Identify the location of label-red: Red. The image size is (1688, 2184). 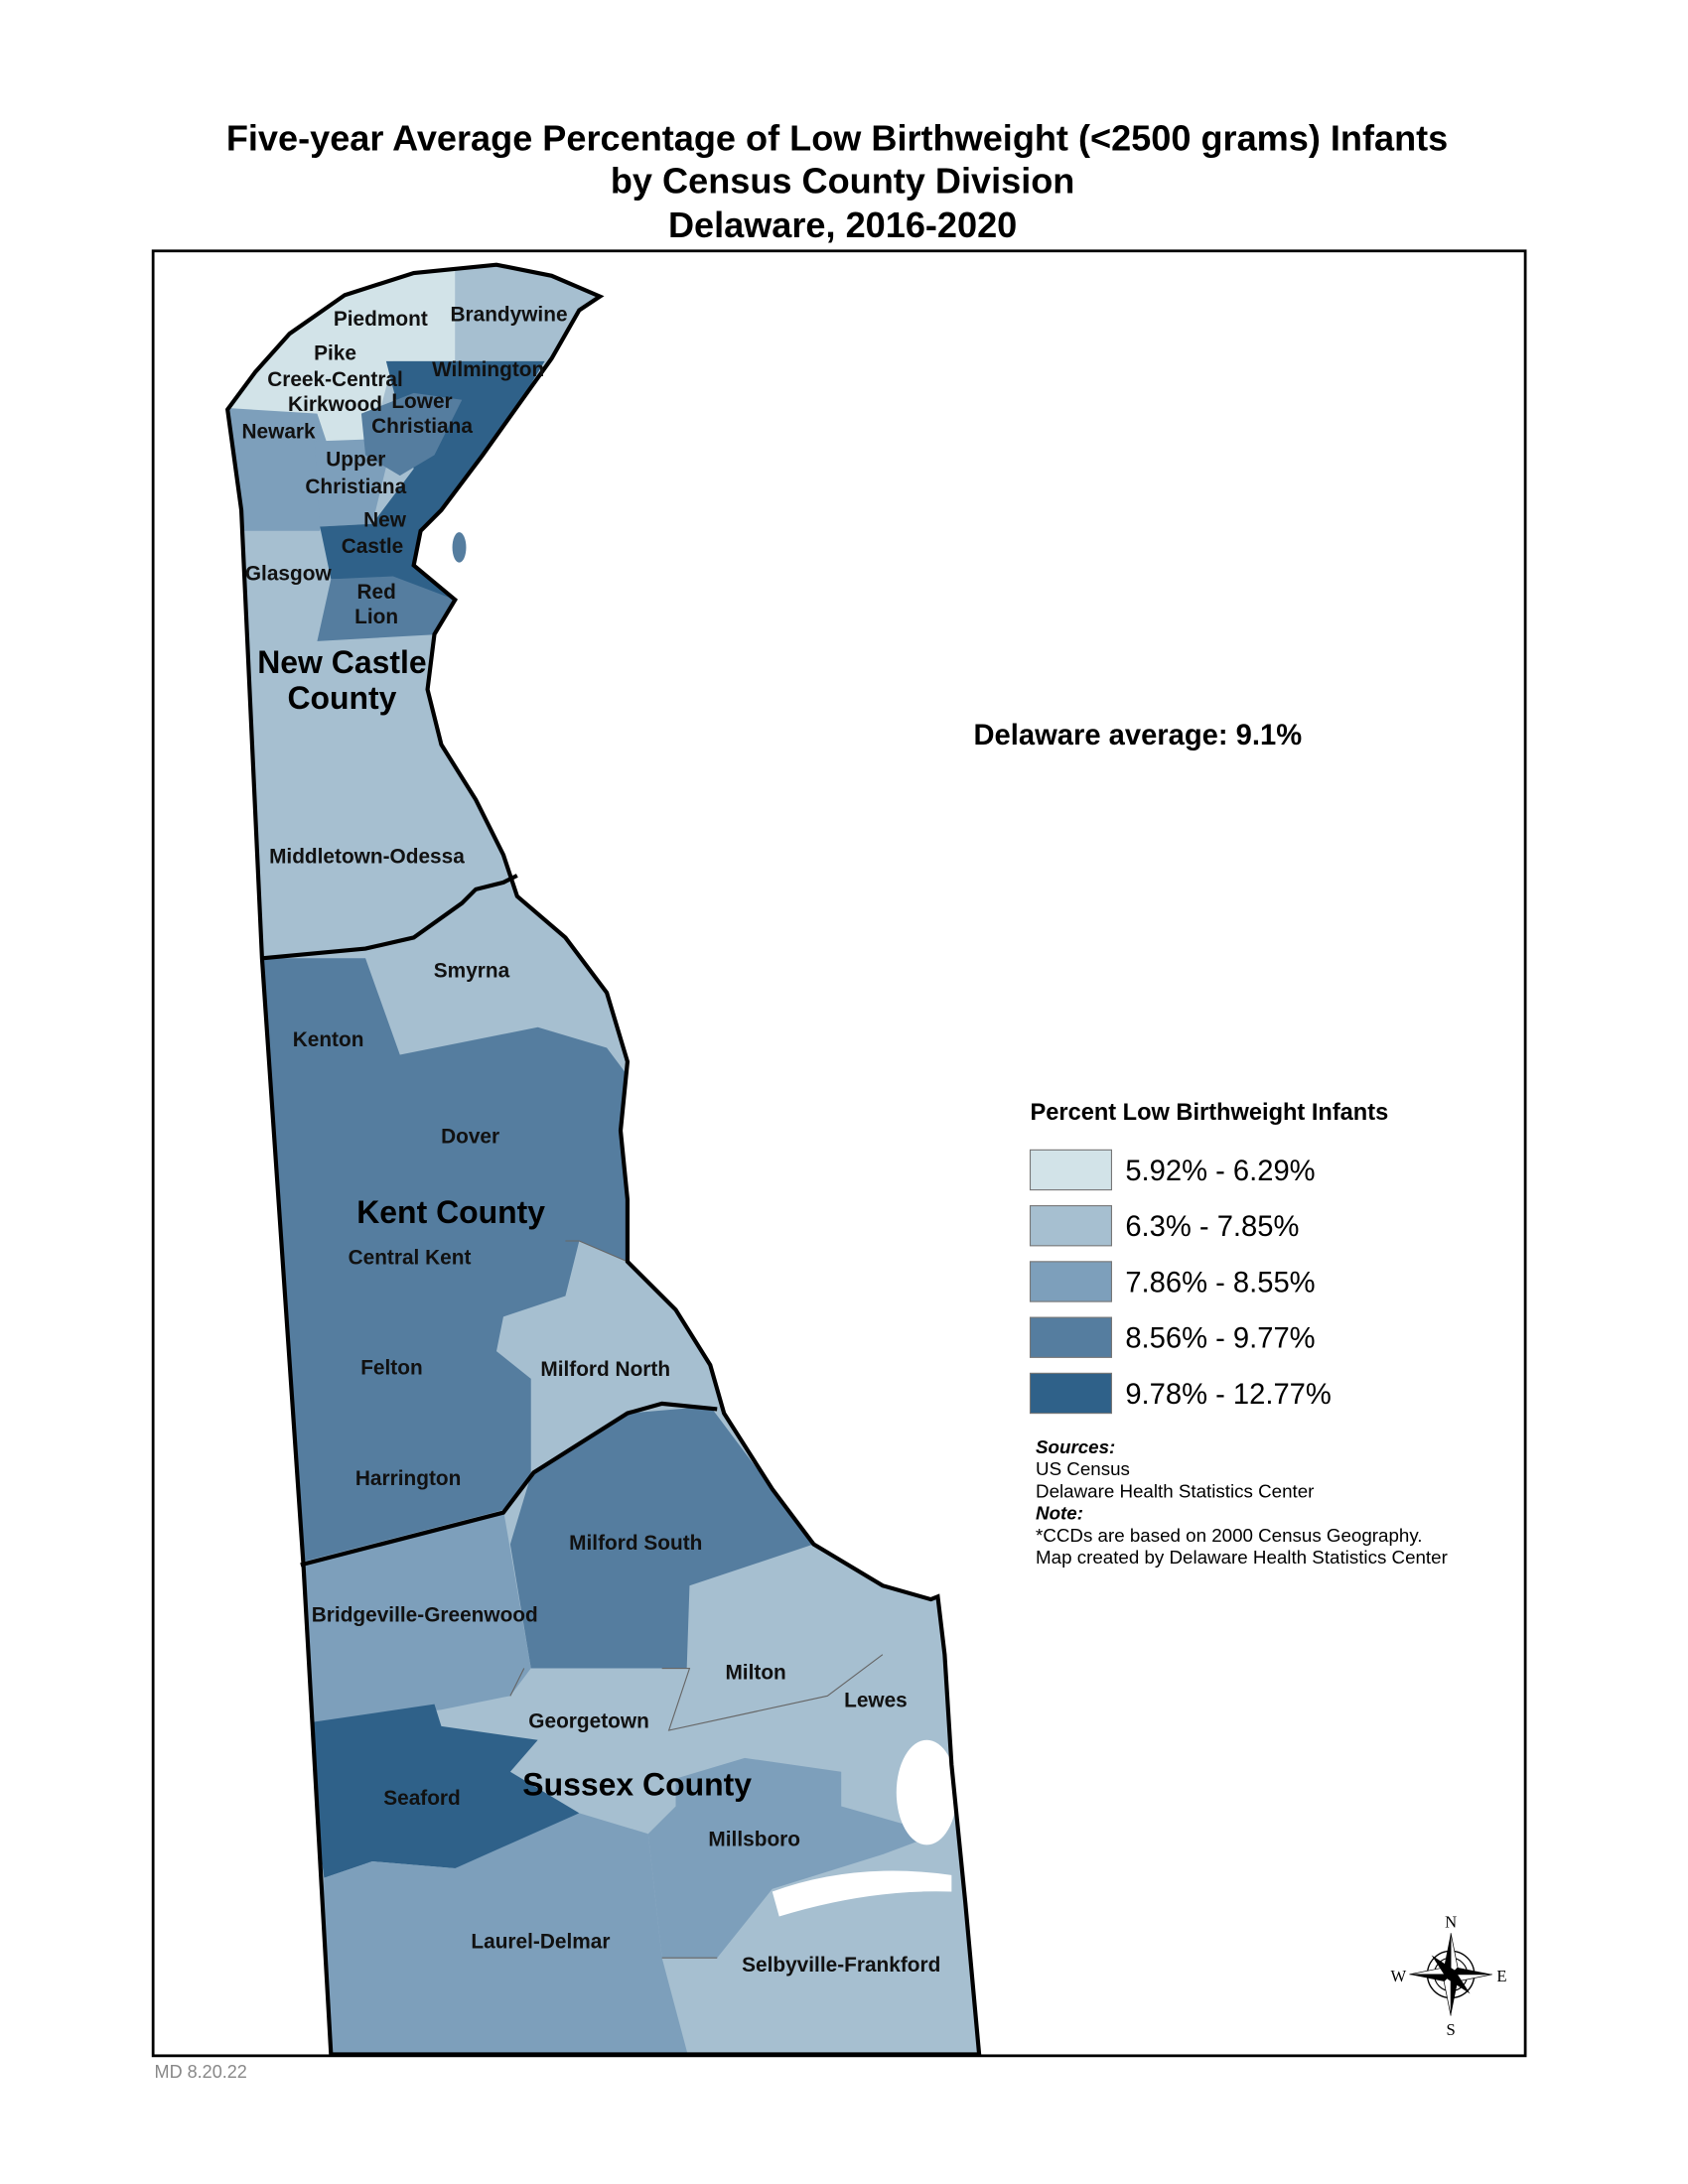
(375, 592).